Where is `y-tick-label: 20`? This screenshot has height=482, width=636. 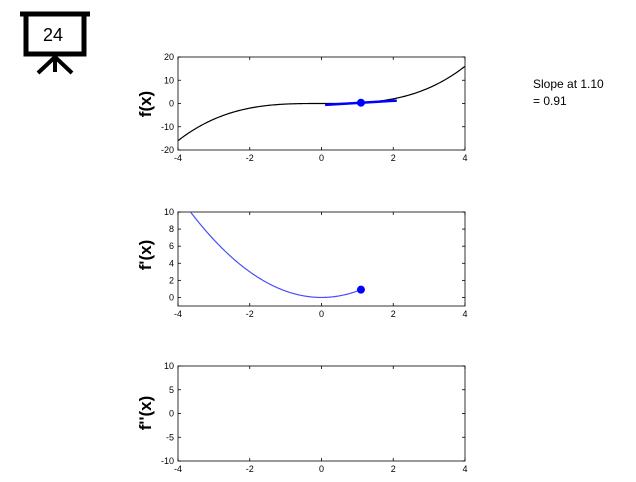
y-tick-label: 20 is located at coordinates (169, 57).